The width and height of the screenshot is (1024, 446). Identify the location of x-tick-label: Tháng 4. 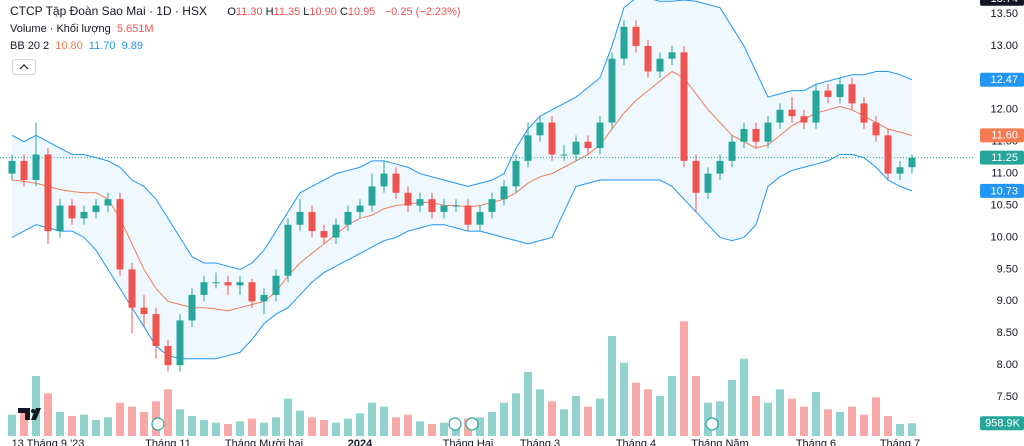
(636, 442).